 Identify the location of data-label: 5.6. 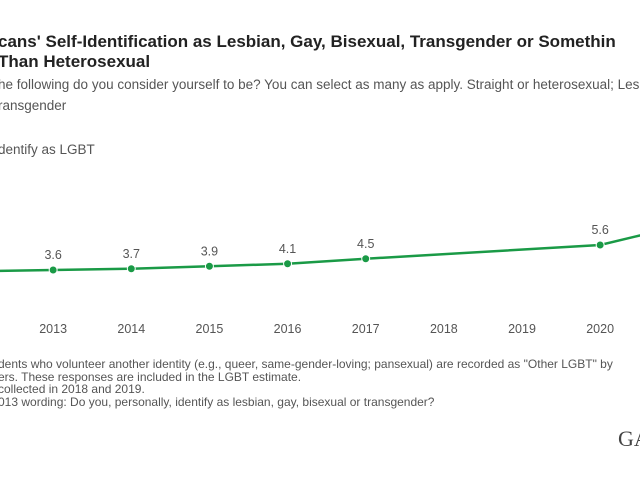
(599, 230).